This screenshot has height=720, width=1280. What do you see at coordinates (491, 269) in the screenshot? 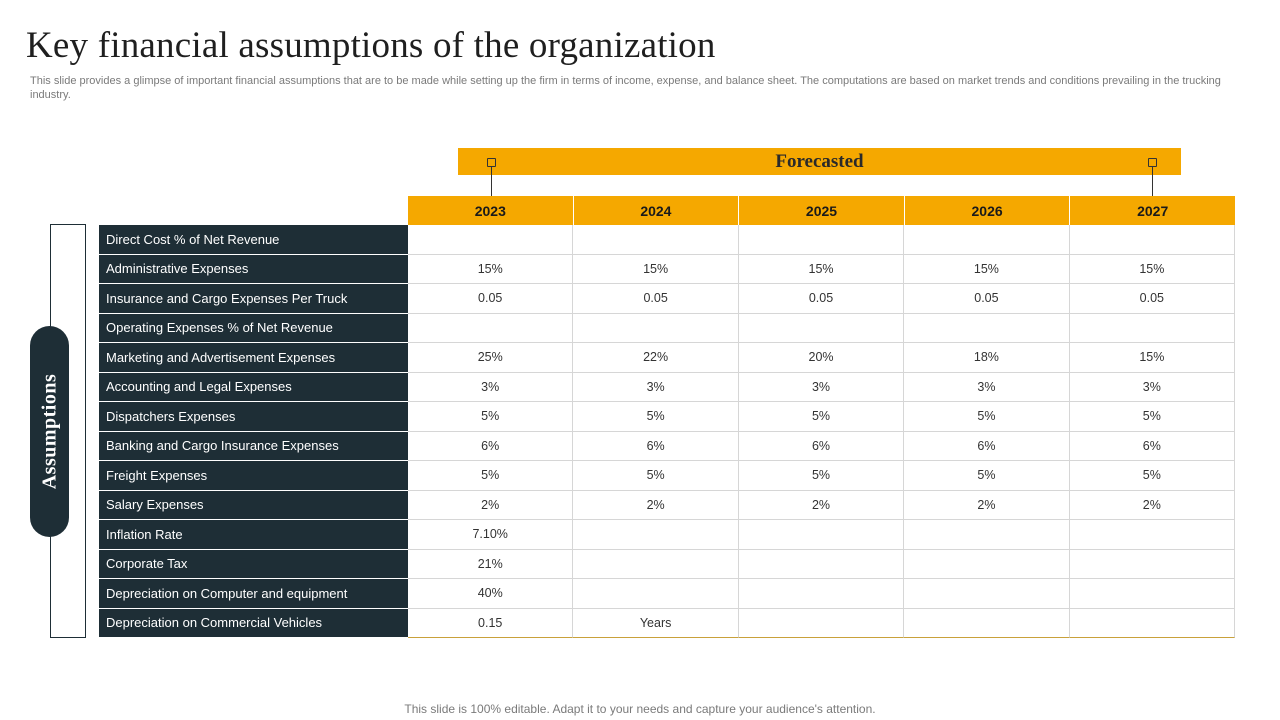
I see `value-cell-2023: 15%` at bounding box center [491, 269].